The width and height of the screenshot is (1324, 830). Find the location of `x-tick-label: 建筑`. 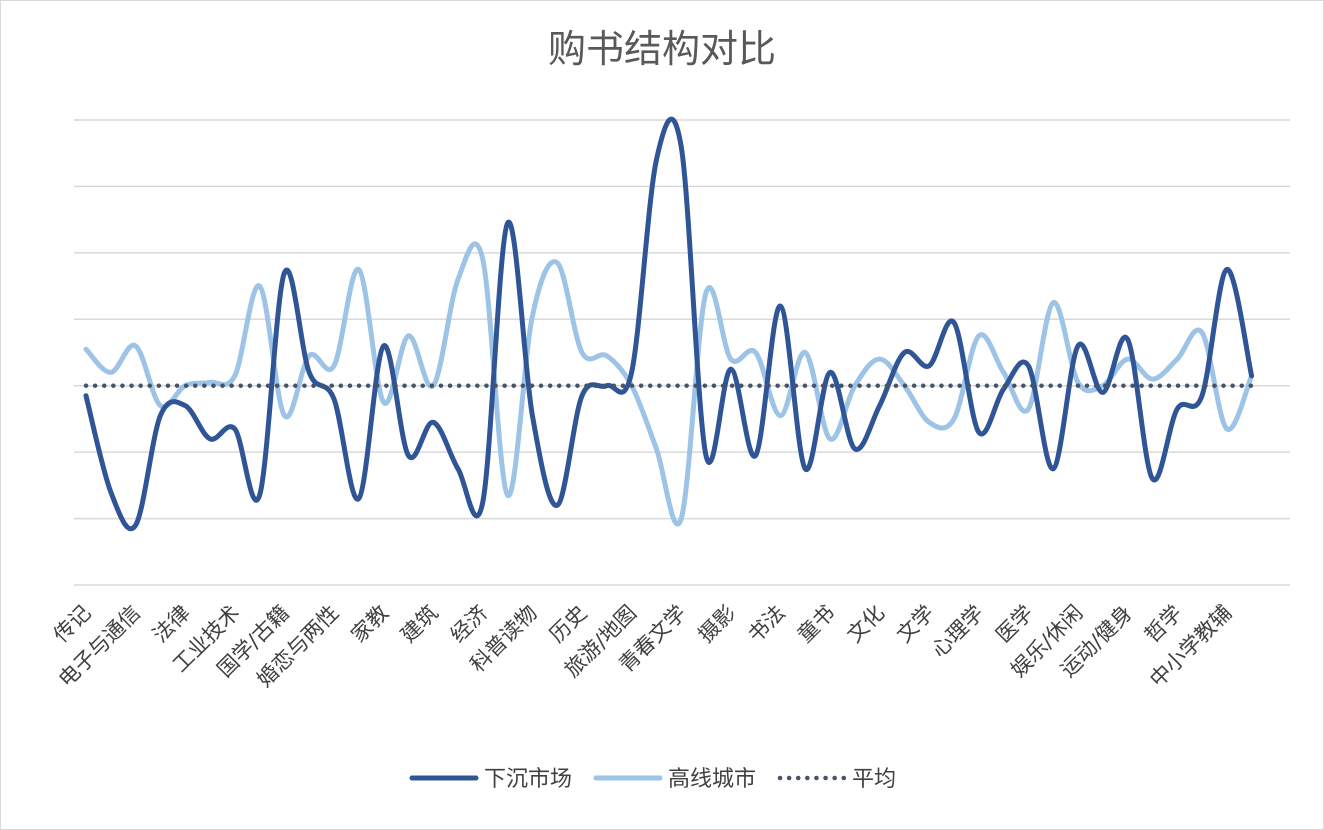

x-tick-label: 建筑 is located at coordinates (419, 624).